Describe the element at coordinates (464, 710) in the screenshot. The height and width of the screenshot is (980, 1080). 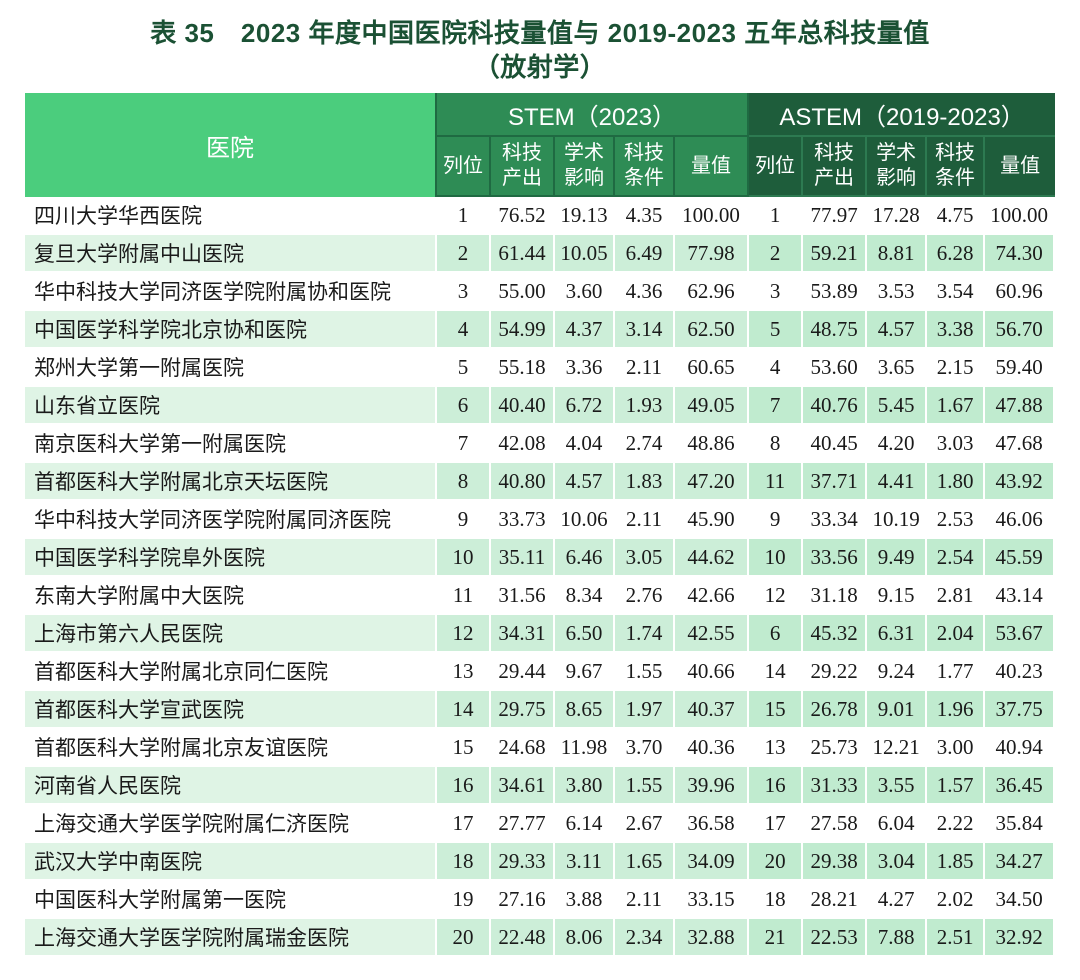
I see `stem-rank-cell: 14` at that location.